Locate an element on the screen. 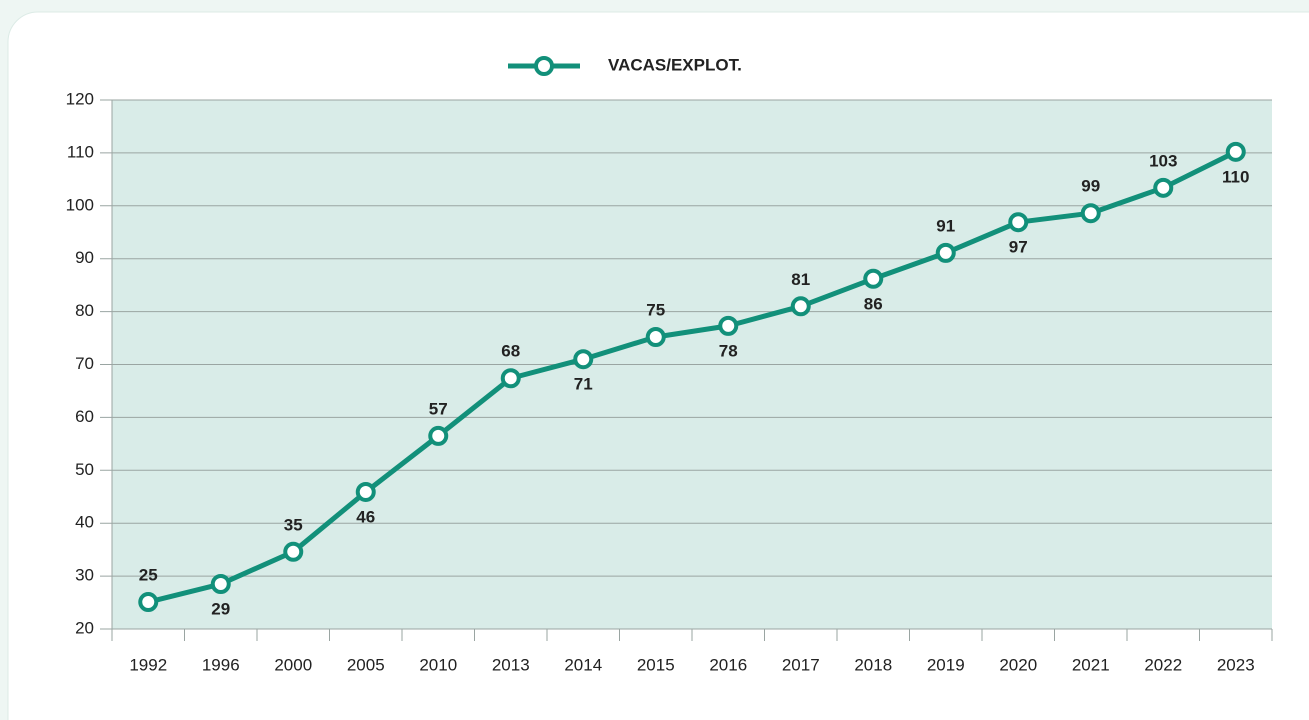 Image resolution: width=1309 pixels, height=720 pixels. y-tick-label: 120 is located at coordinates (80, 98).